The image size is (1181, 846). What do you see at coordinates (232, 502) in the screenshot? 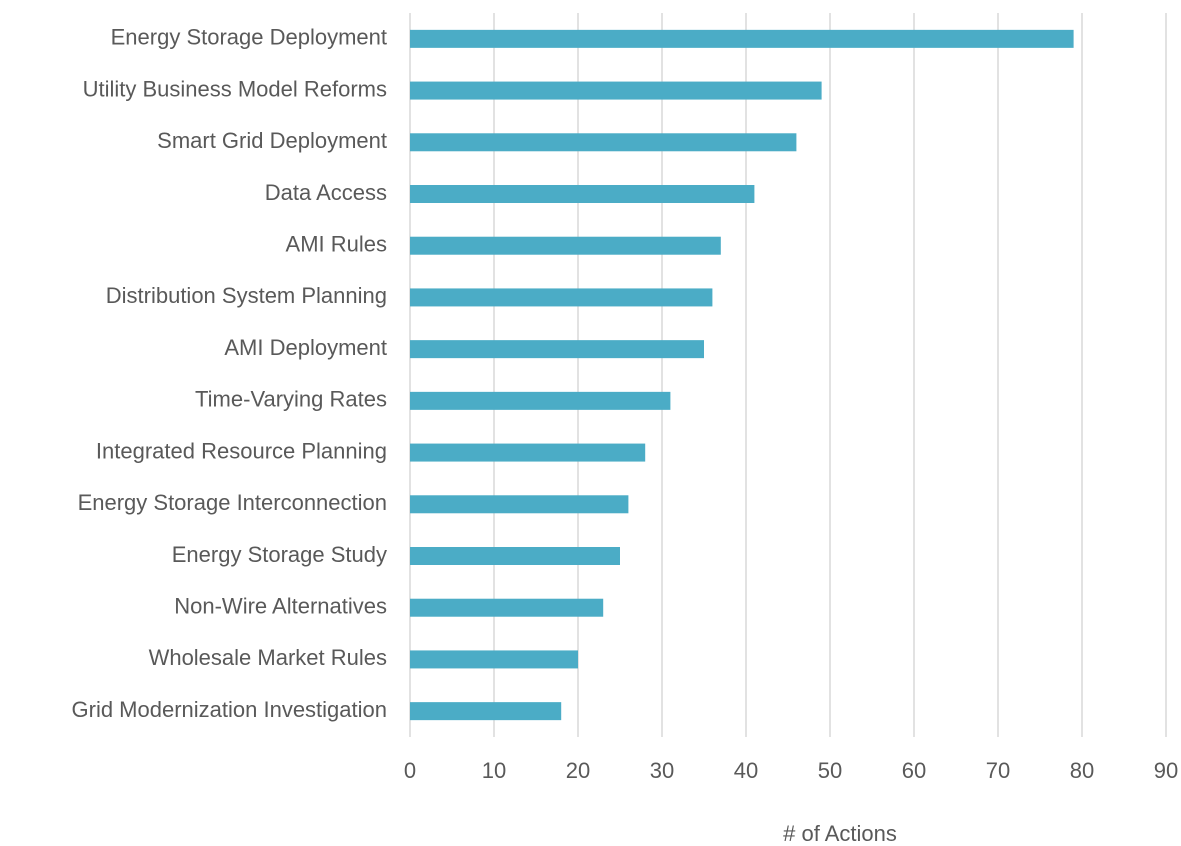
I see `y-tick-label: Energy Storage Interconnection` at bounding box center [232, 502].